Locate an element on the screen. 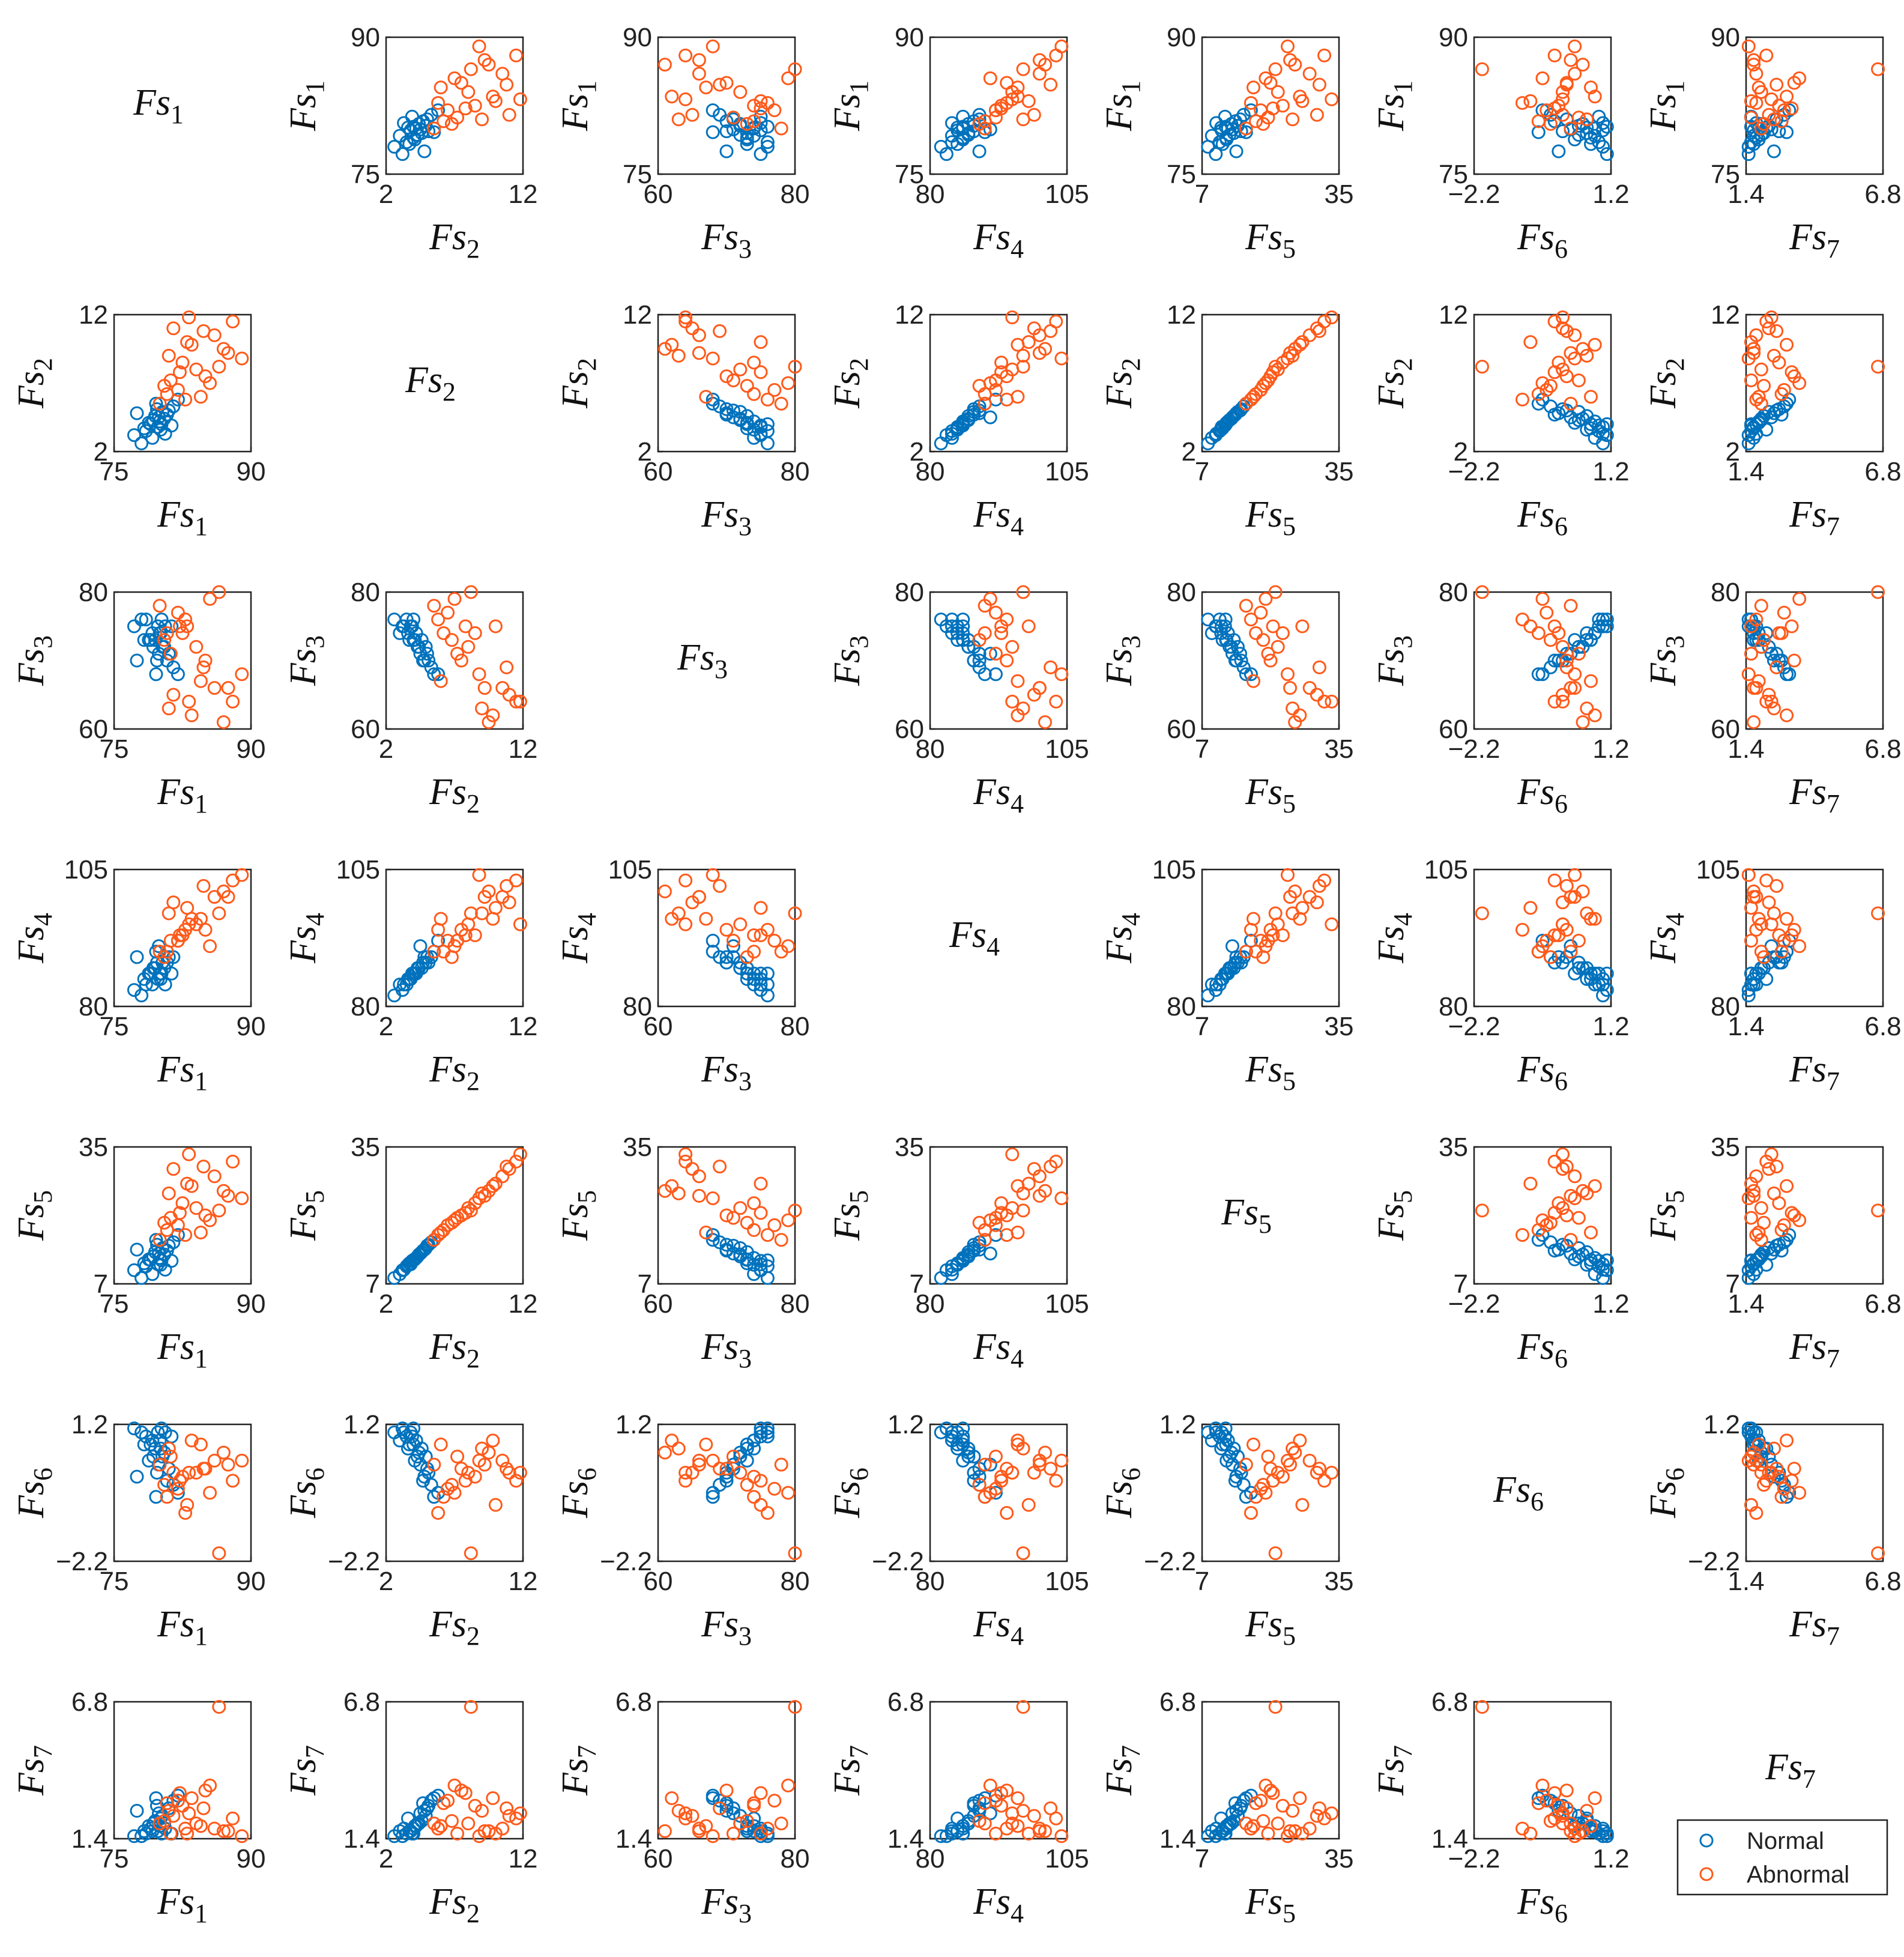 Image resolution: width=1904 pixels, height=1957 pixels. y-tick-label: 2 is located at coordinates (1189, 452).